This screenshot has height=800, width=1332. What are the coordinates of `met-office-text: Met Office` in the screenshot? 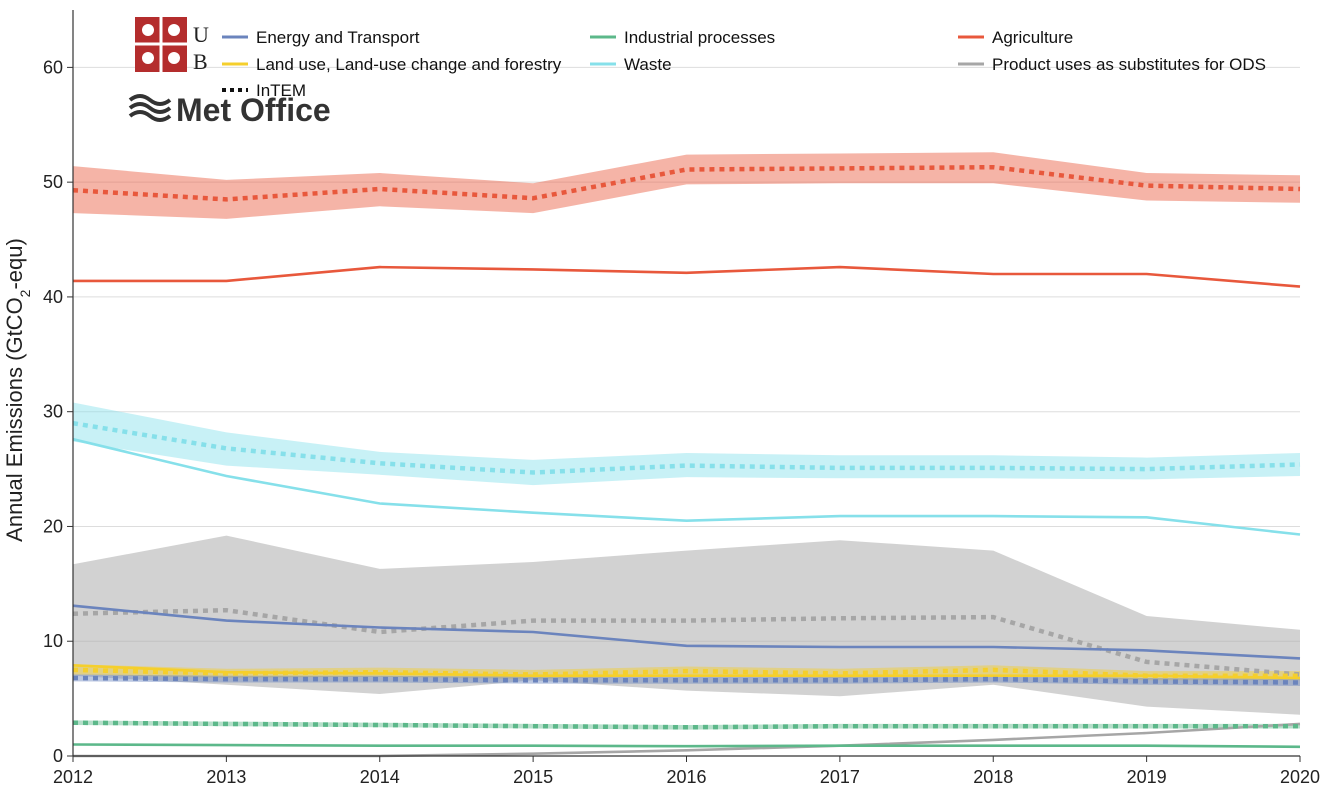 It's located at (253, 110).